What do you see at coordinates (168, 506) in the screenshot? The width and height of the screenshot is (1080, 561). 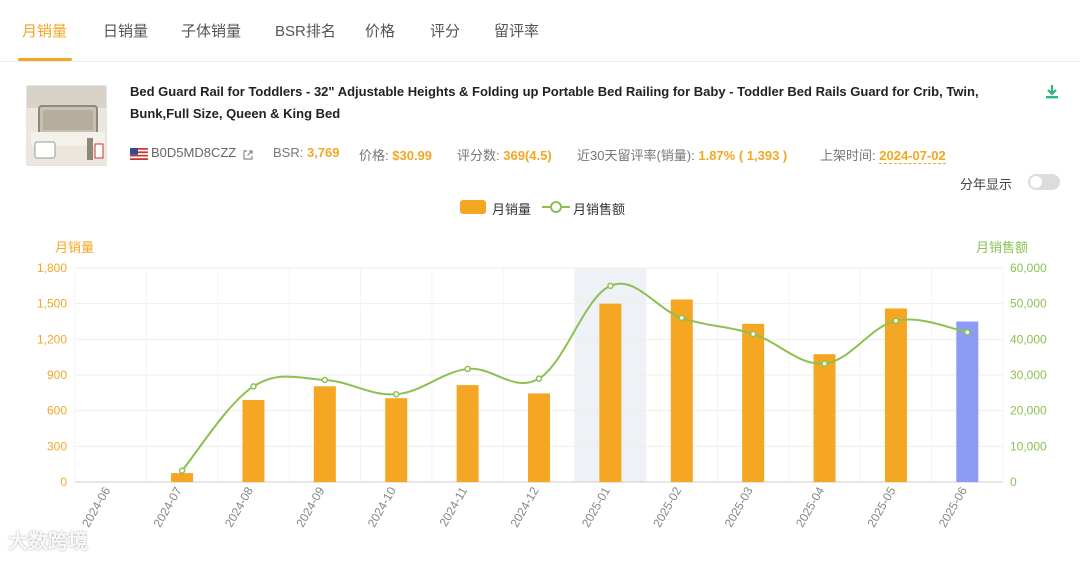 I see `x-tick-label: 2024-07` at bounding box center [168, 506].